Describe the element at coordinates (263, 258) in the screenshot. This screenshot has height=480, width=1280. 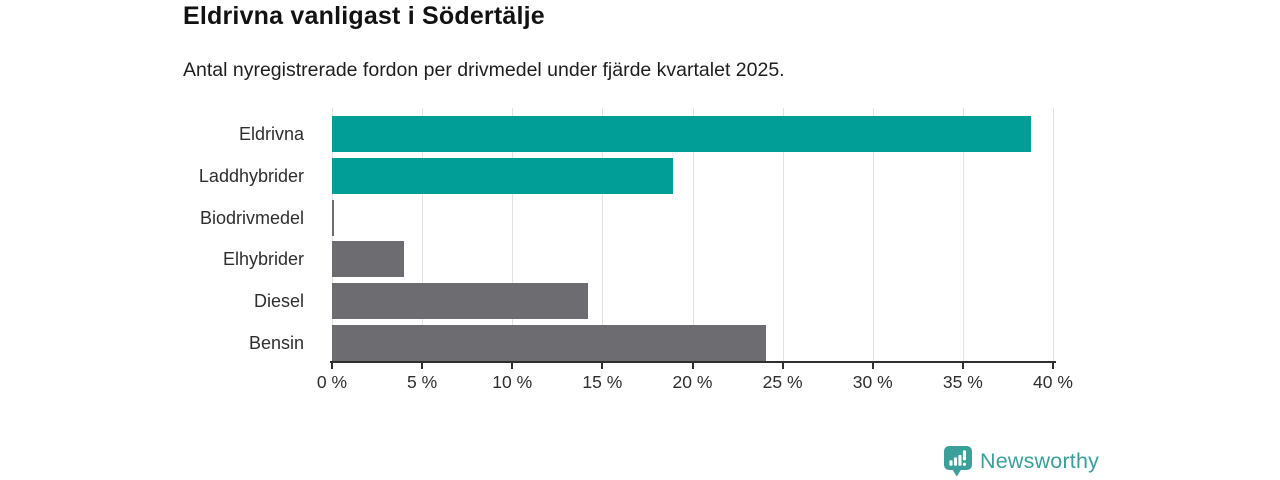
I see `category-label: Elhybrider` at that location.